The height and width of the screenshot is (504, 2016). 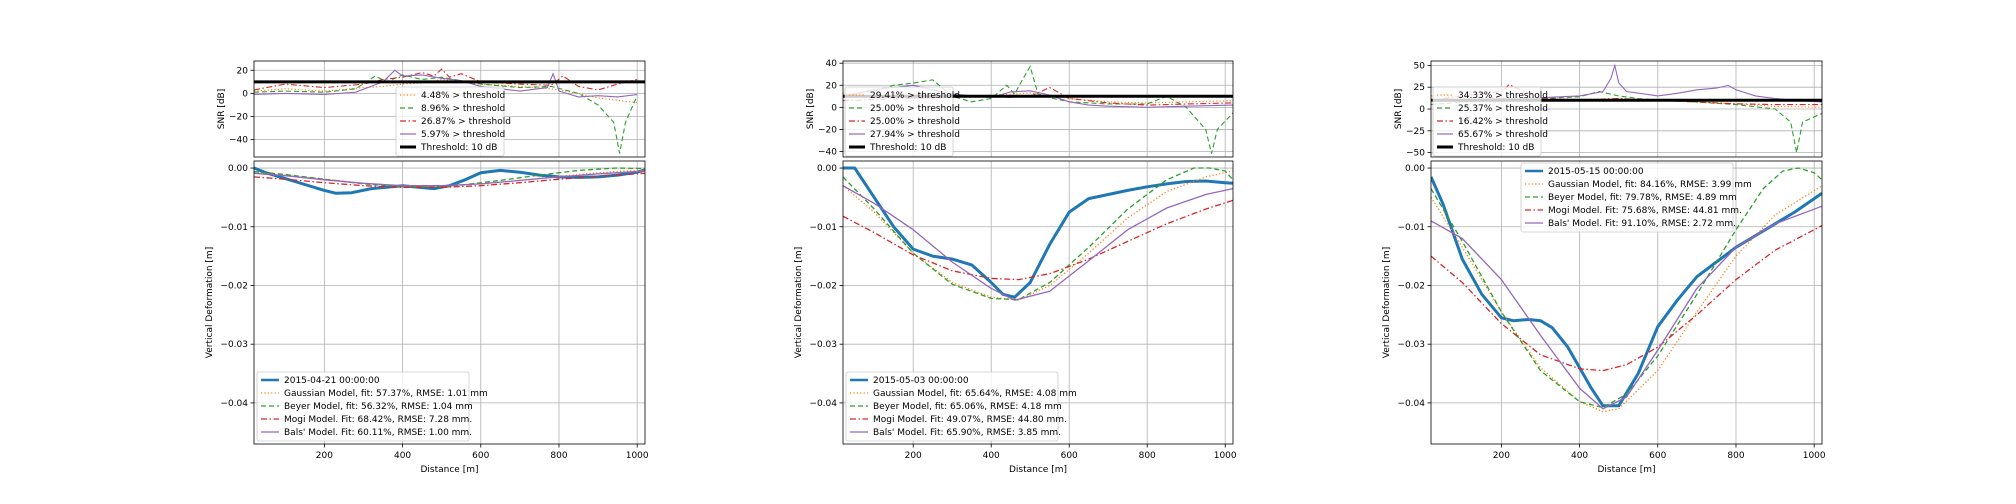 I want to click on snr-legend-label: 4.48% > threshold, so click(x=463, y=96).